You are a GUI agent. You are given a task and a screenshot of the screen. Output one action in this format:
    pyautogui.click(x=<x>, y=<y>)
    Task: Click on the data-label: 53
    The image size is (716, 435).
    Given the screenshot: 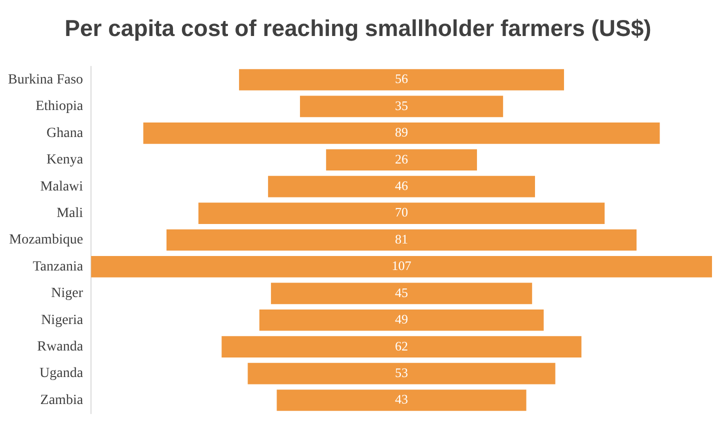 What is the action you would take?
    pyautogui.click(x=401, y=372)
    